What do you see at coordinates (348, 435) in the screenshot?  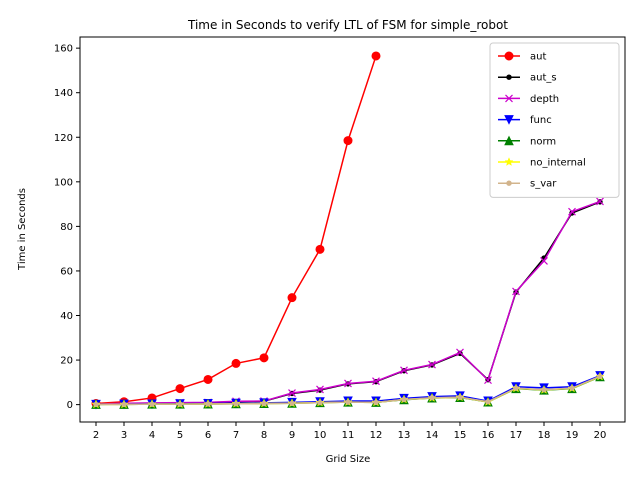 I see `x-tick-label: 11` at bounding box center [348, 435].